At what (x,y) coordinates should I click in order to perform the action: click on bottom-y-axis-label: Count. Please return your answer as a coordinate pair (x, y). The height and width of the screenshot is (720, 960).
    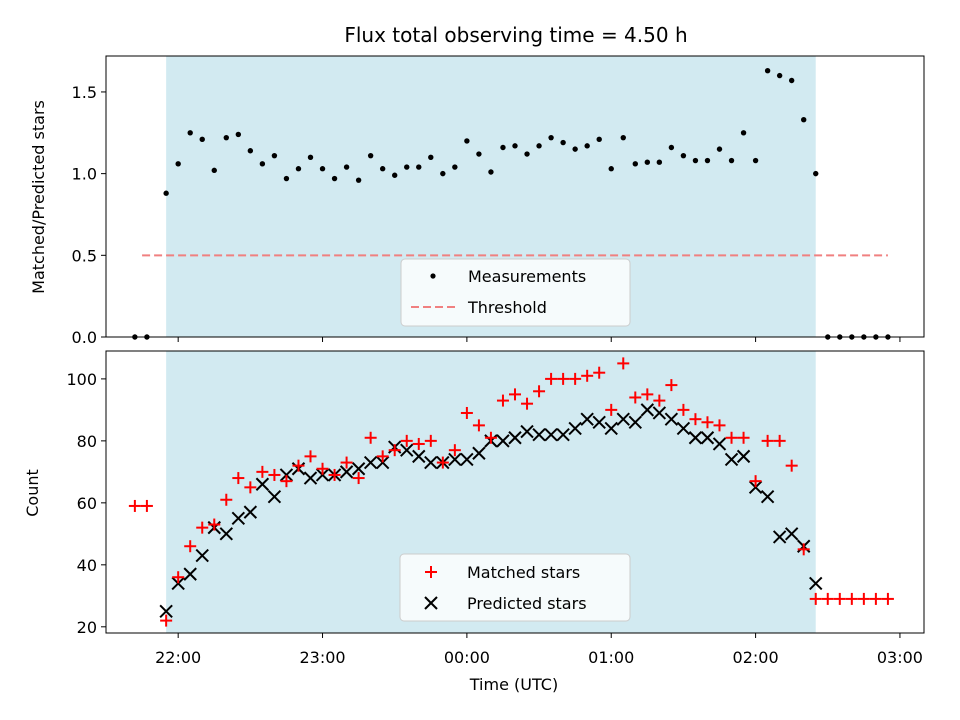
    Looking at the image, I should click on (32, 493).